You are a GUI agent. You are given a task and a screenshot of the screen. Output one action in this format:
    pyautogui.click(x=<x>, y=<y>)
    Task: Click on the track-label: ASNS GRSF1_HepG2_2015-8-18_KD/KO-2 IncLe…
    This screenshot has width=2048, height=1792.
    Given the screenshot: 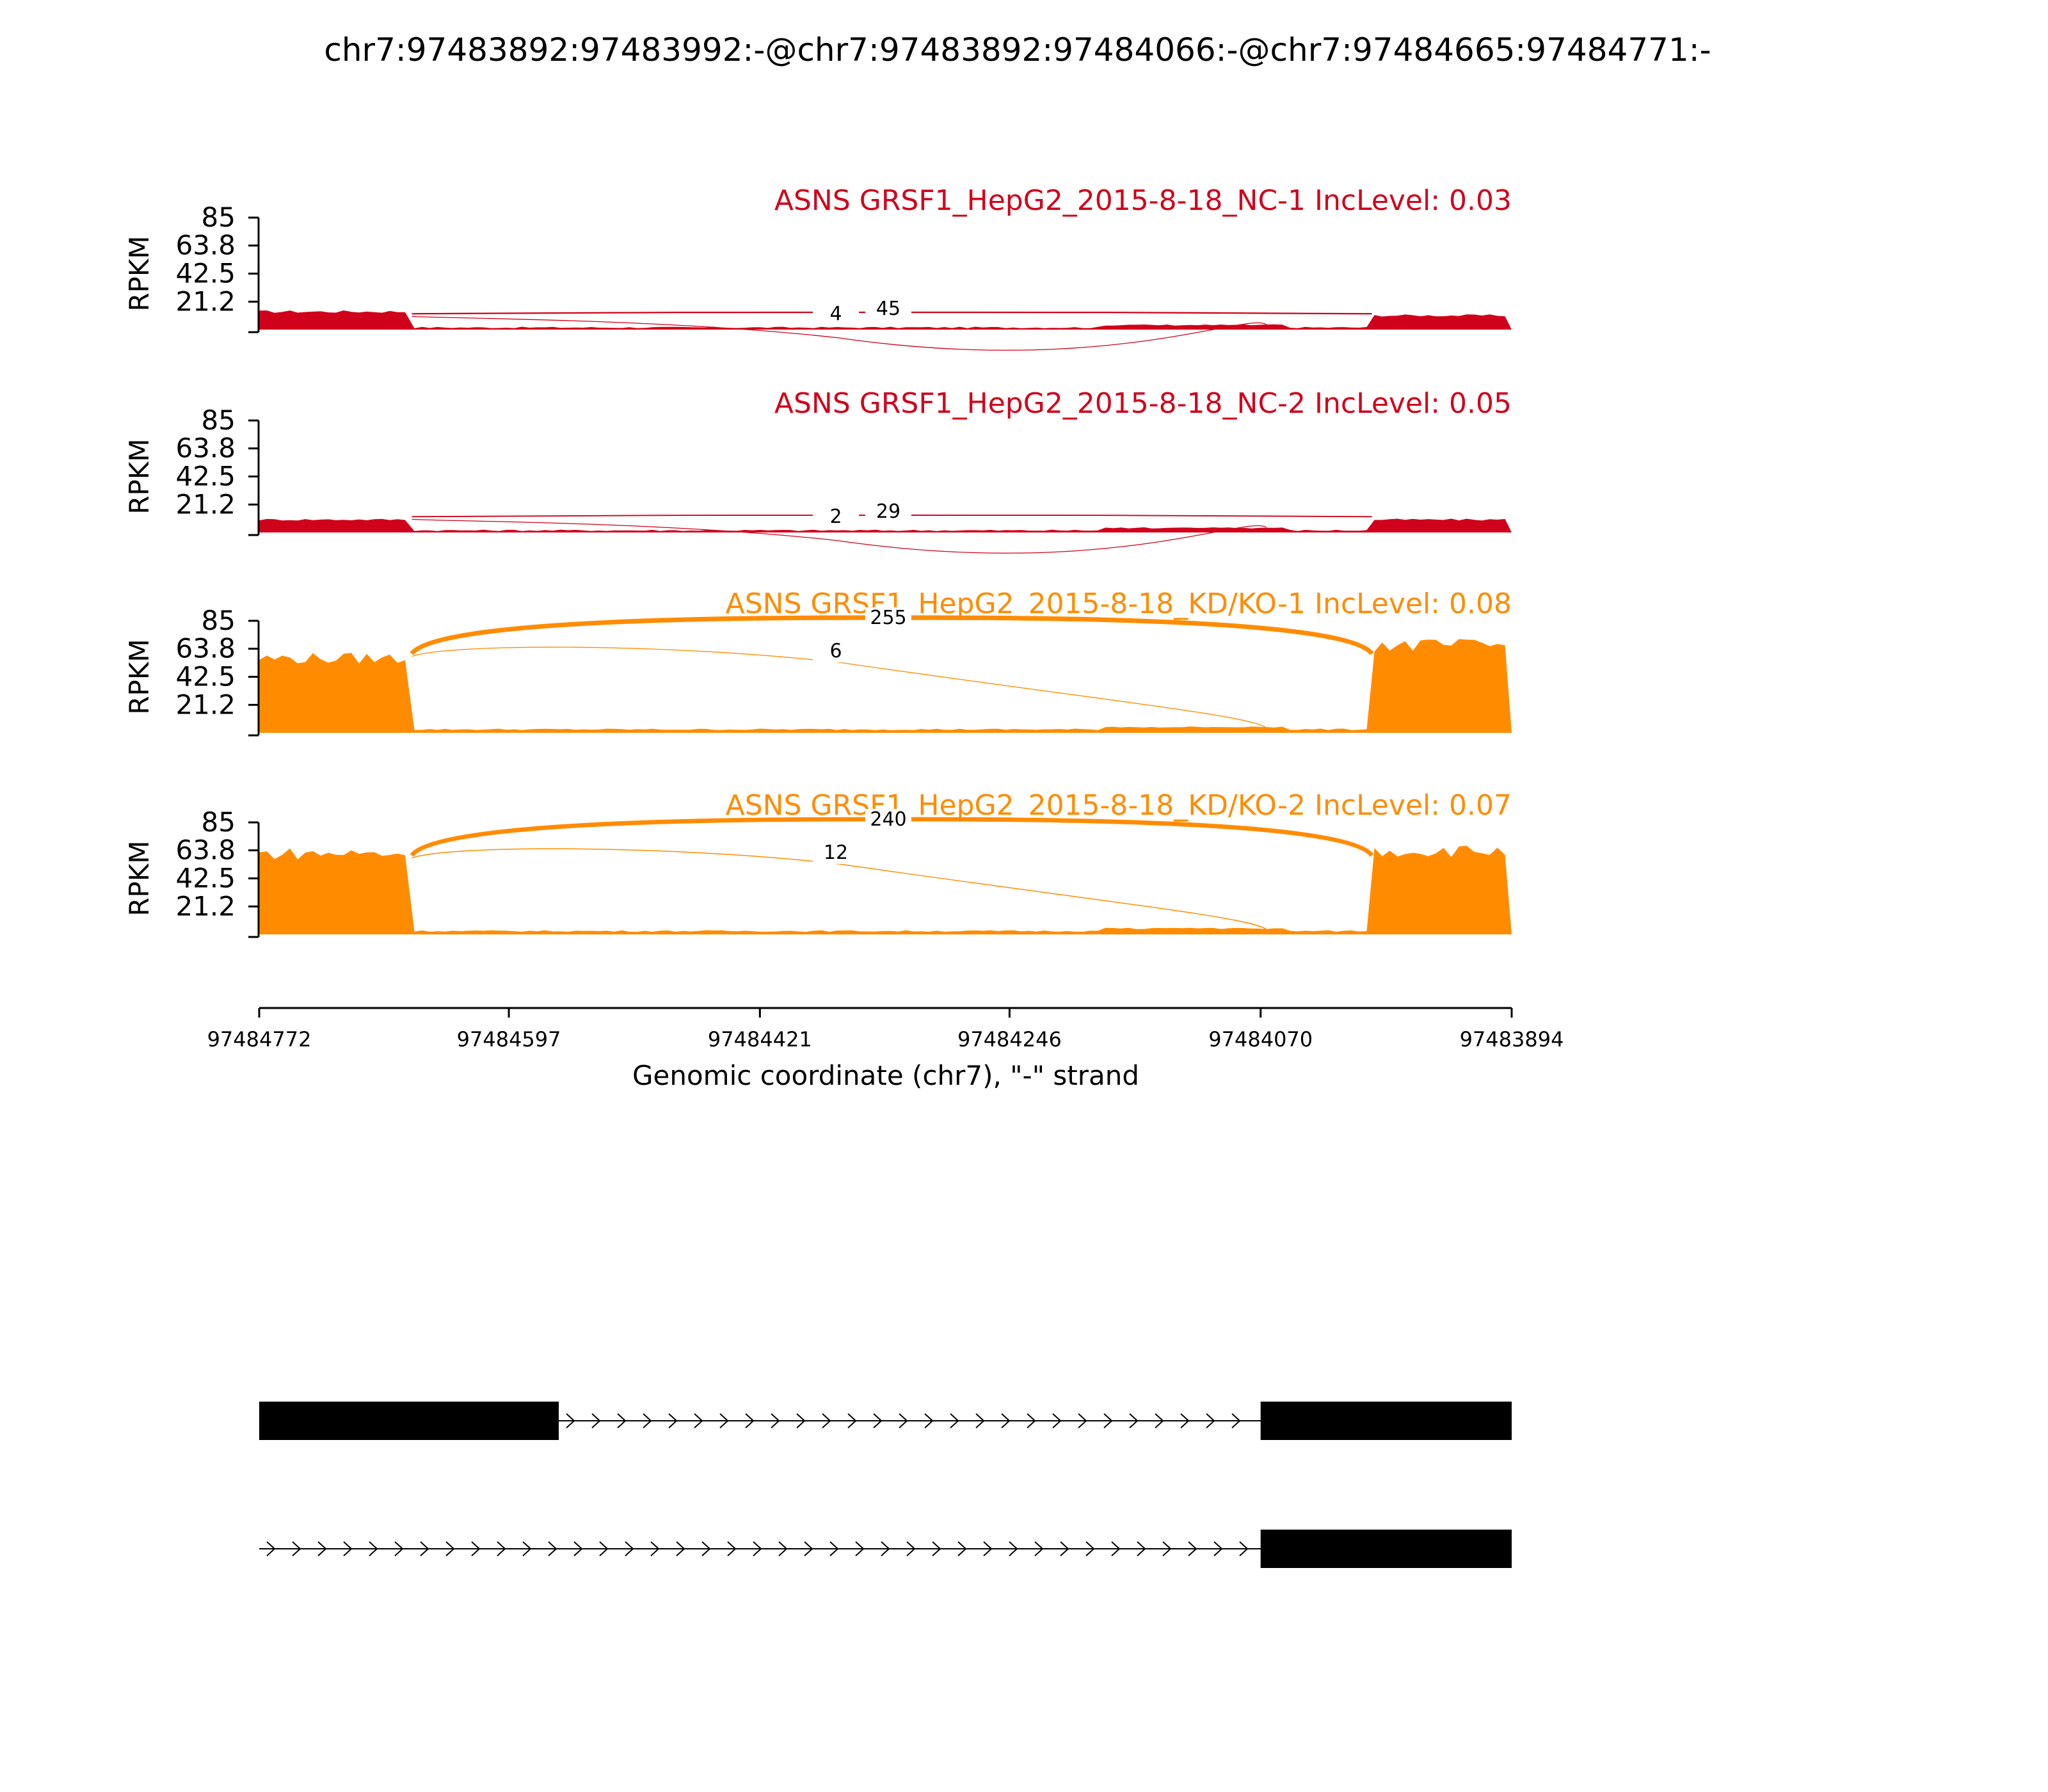 What is the action you would take?
    pyautogui.click(x=1119, y=805)
    